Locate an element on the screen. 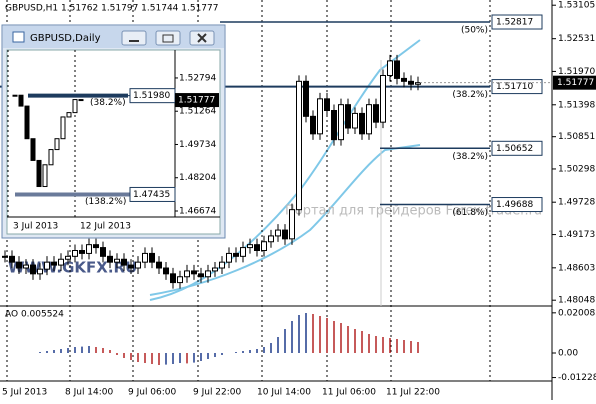 This screenshot has width=596, height=404. inset-price-label: 1.46674 is located at coordinates (197, 212).